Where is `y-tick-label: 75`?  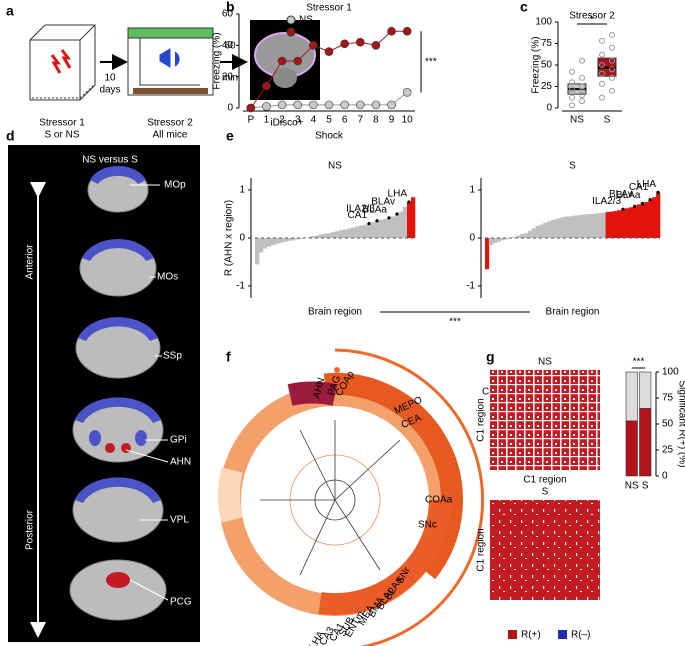 y-tick-label: 75 is located at coordinates (668, 398).